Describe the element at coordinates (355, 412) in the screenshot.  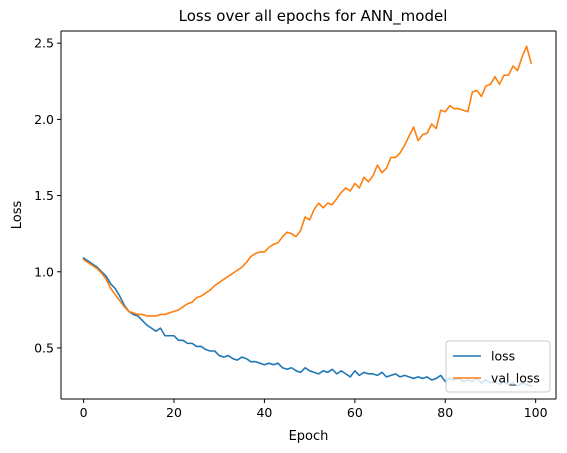
I see `x-tick-label: 60` at that location.